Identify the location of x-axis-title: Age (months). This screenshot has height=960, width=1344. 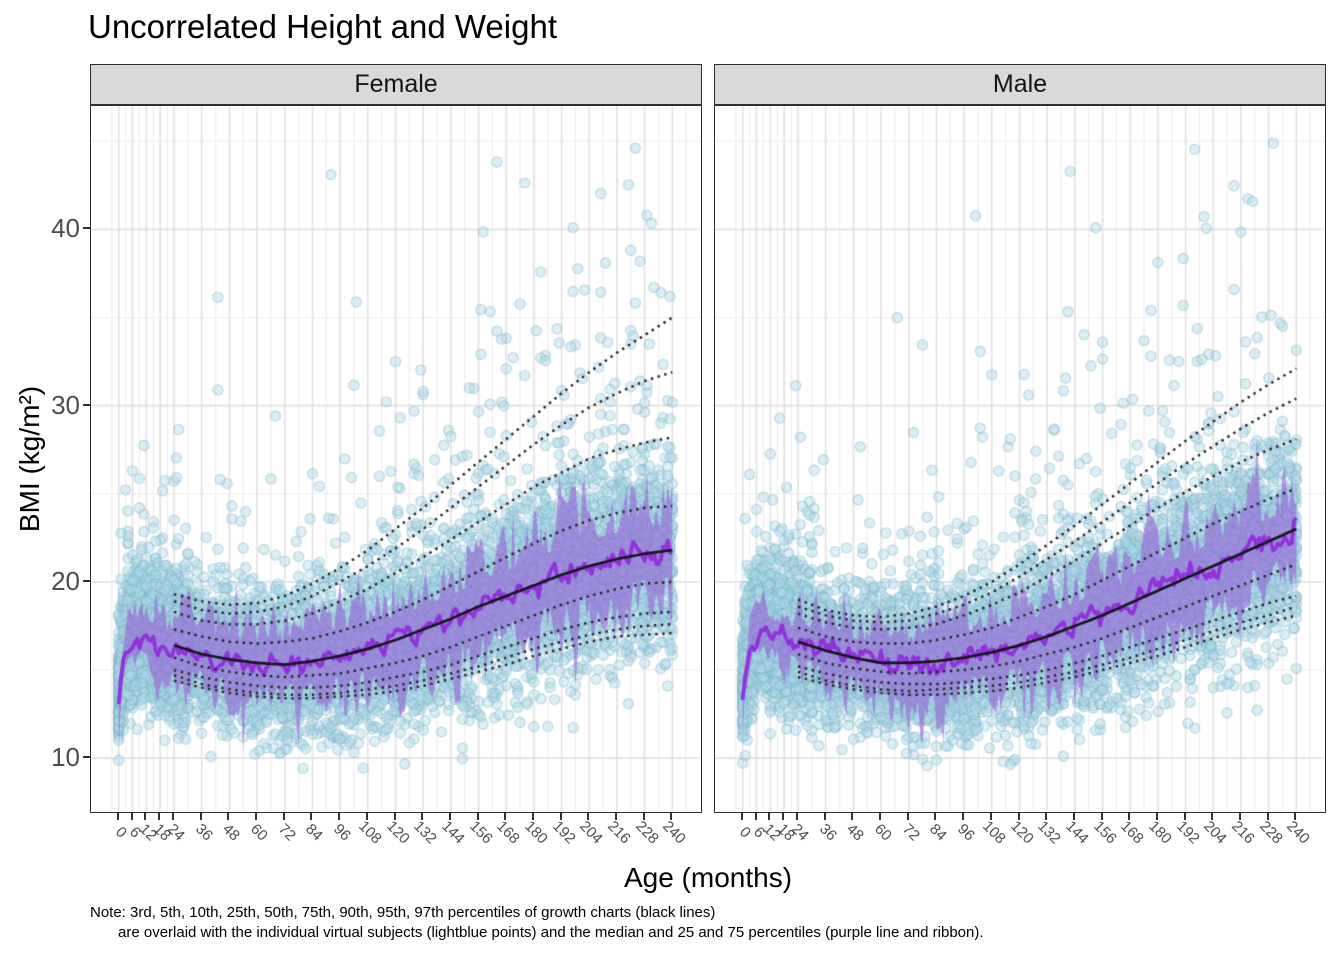
(708, 877).